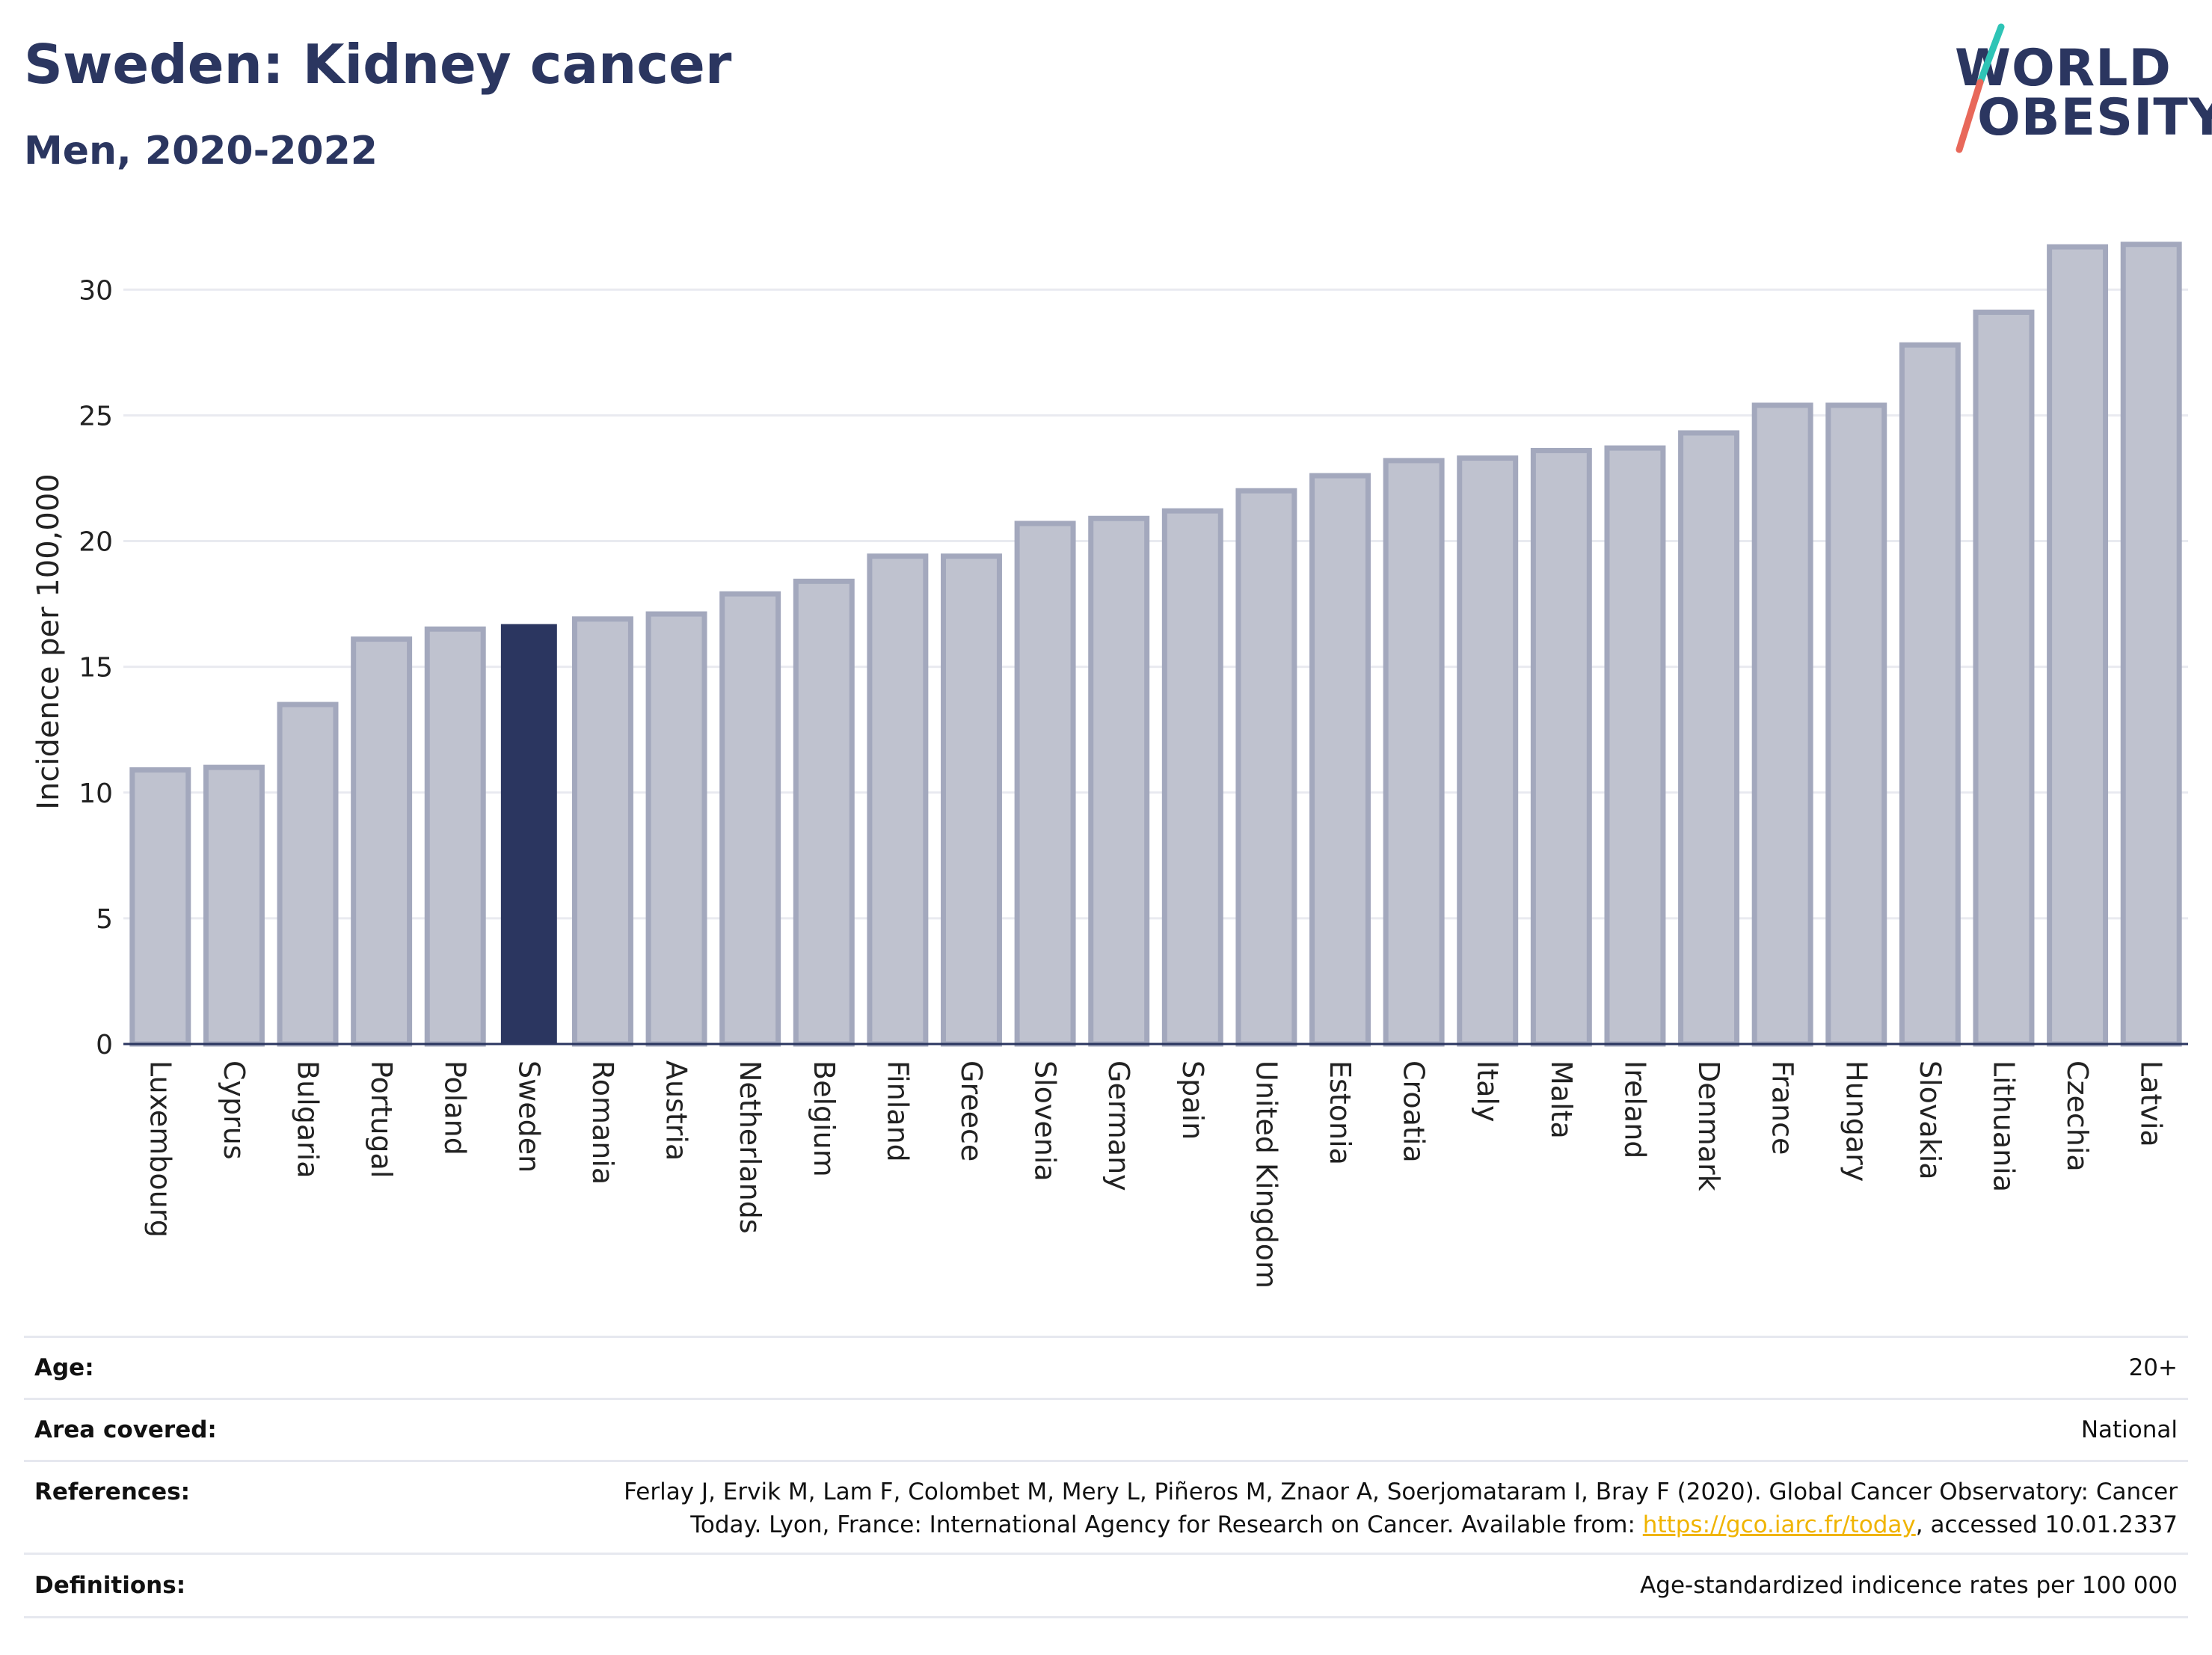  Describe the element at coordinates (160, 907) in the screenshot. I see `bar-luxembourg` at that location.